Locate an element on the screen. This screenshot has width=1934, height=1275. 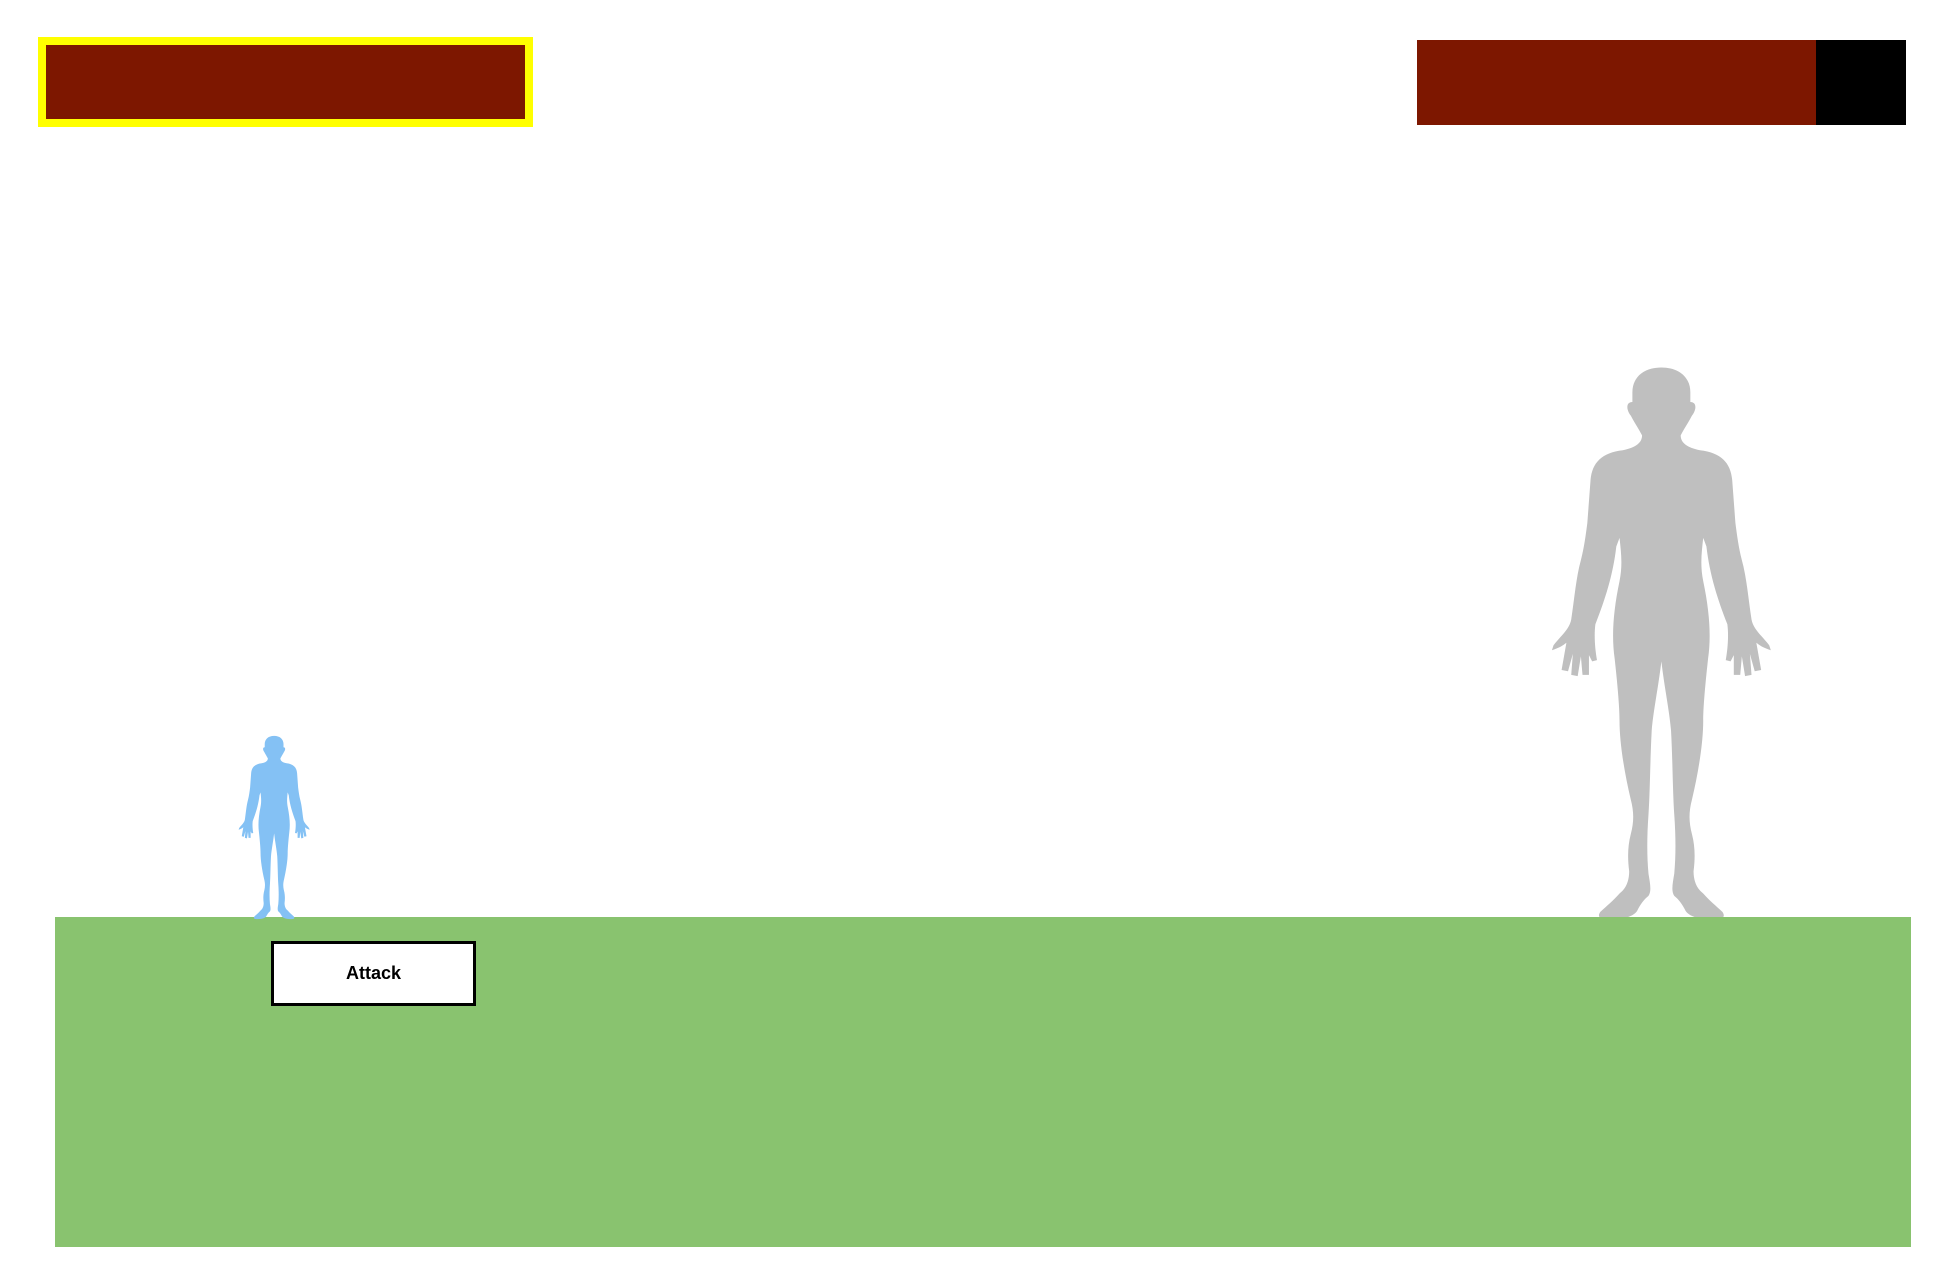
attack-button: Attack is located at coordinates (373, 973).